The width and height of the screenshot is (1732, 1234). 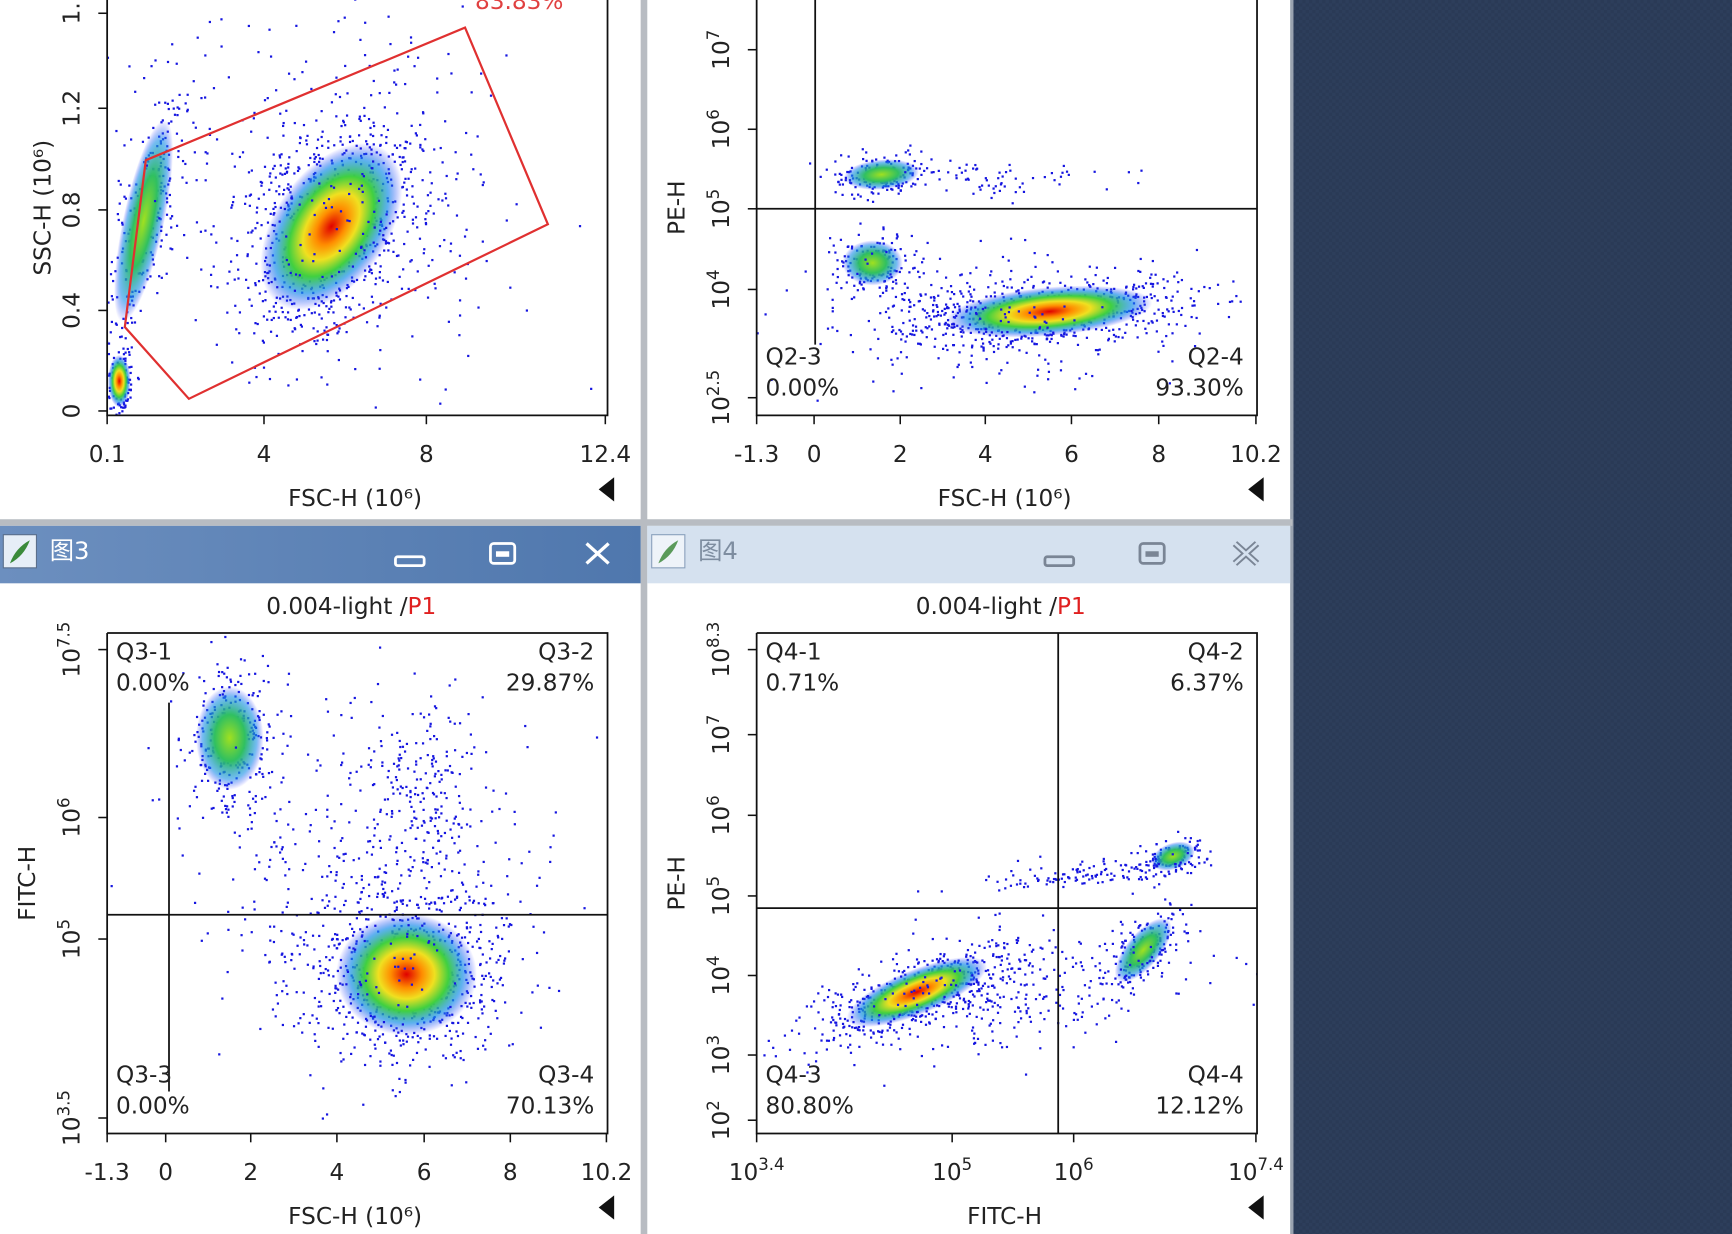 What do you see at coordinates (350, 208) in the screenshot?
I see `dot-plot` at bounding box center [350, 208].